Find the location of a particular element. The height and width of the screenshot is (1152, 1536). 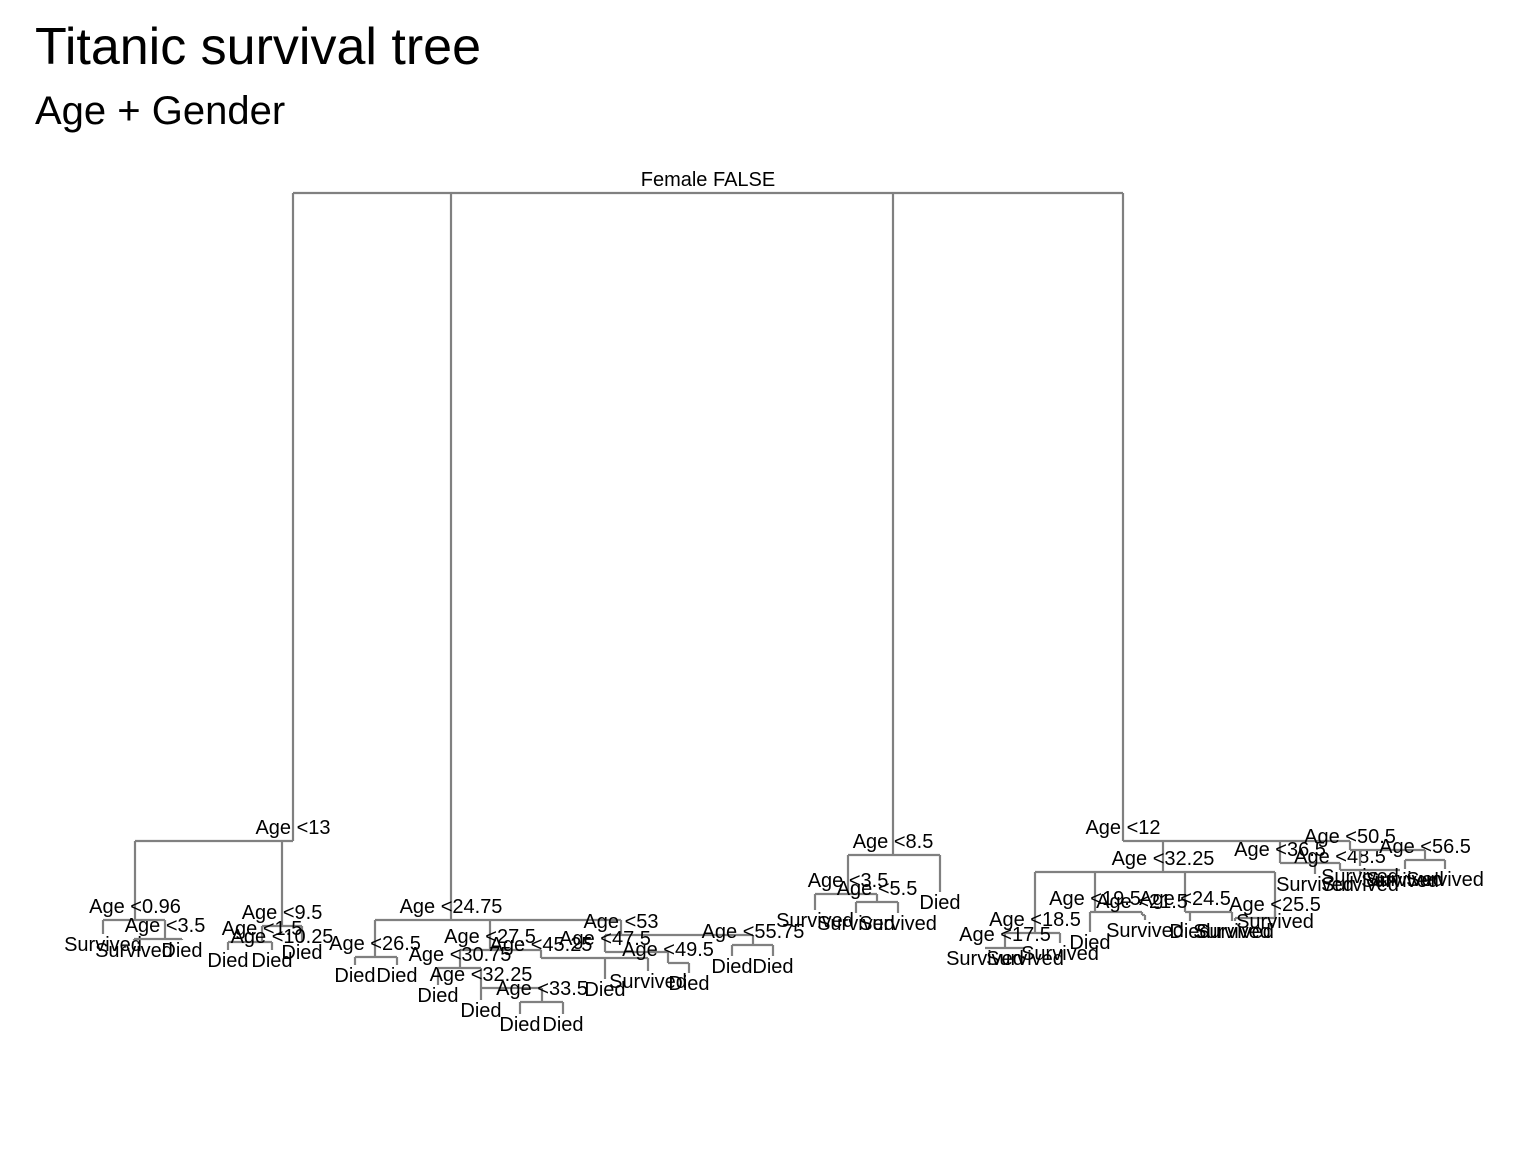

tree-split-label: Age <33.5 is located at coordinates (542, 989).